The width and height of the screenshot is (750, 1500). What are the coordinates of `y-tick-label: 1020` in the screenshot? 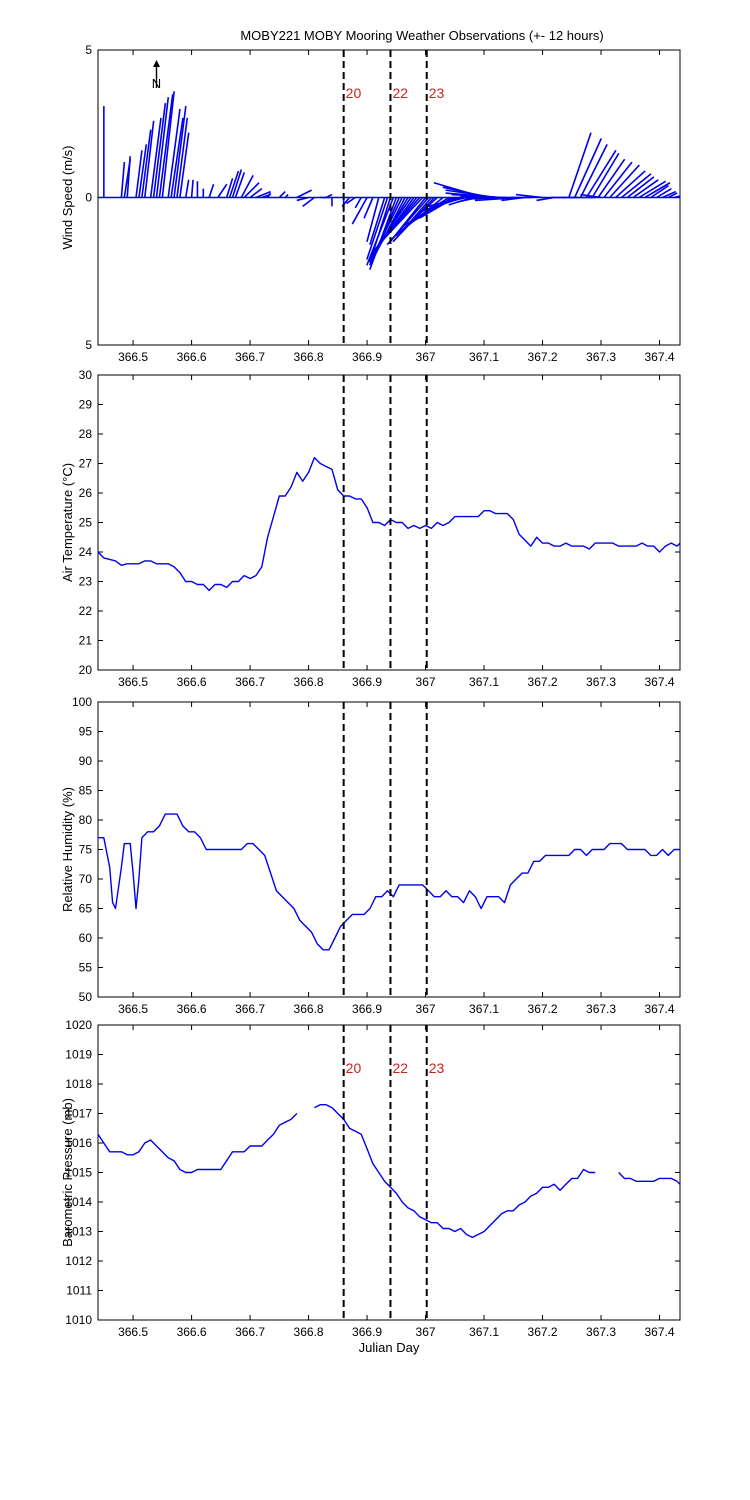 It's located at (78, 1025).